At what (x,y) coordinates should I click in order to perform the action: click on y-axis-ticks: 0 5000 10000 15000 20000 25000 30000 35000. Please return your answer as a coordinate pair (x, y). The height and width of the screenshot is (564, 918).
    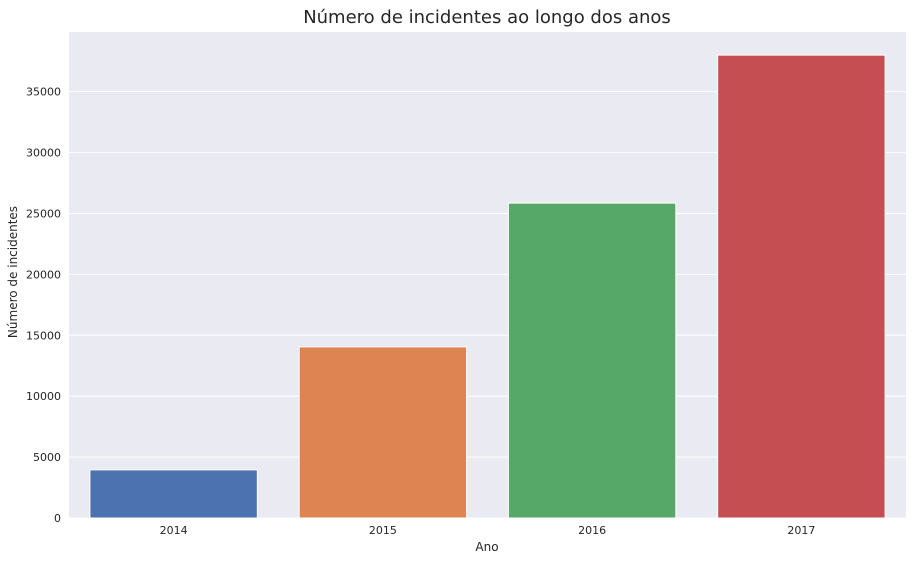
    Looking at the image, I should click on (43, 305).